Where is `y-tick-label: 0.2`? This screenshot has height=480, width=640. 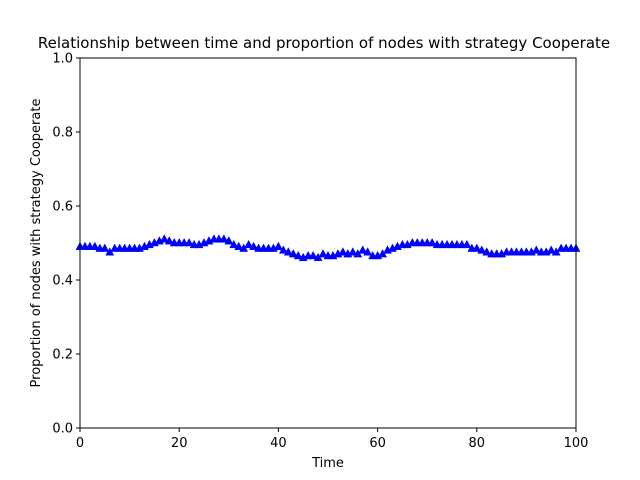 y-tick-label: 0.2 is located at coordinates (62, 355).